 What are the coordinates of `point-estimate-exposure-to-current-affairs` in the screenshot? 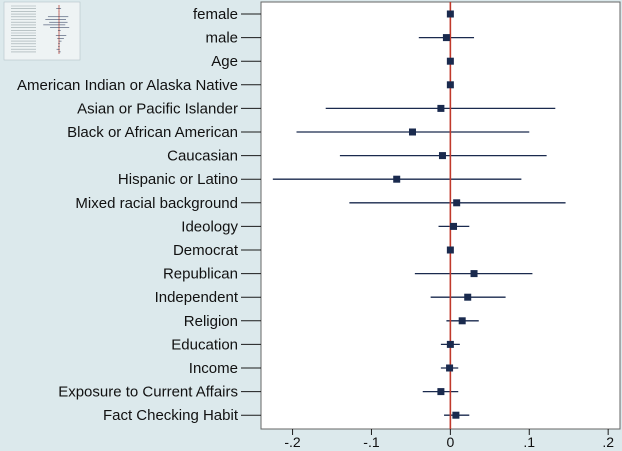 It's located at (441, 392).